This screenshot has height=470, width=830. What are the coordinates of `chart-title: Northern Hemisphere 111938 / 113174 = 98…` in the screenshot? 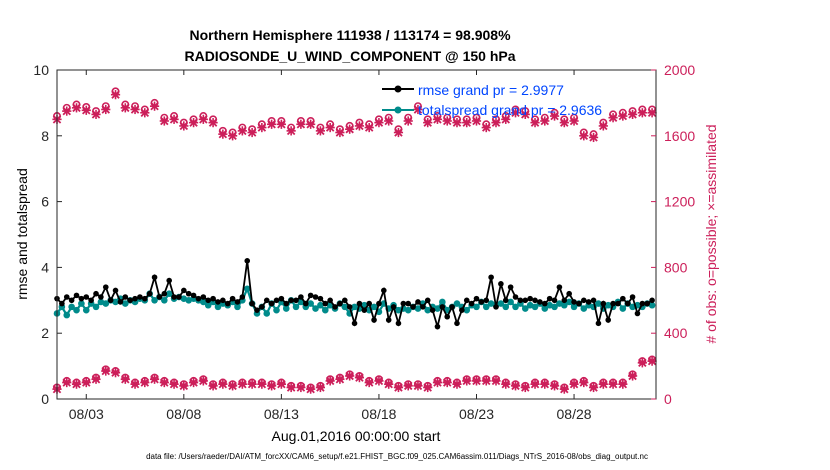 It's located at (350, 35).